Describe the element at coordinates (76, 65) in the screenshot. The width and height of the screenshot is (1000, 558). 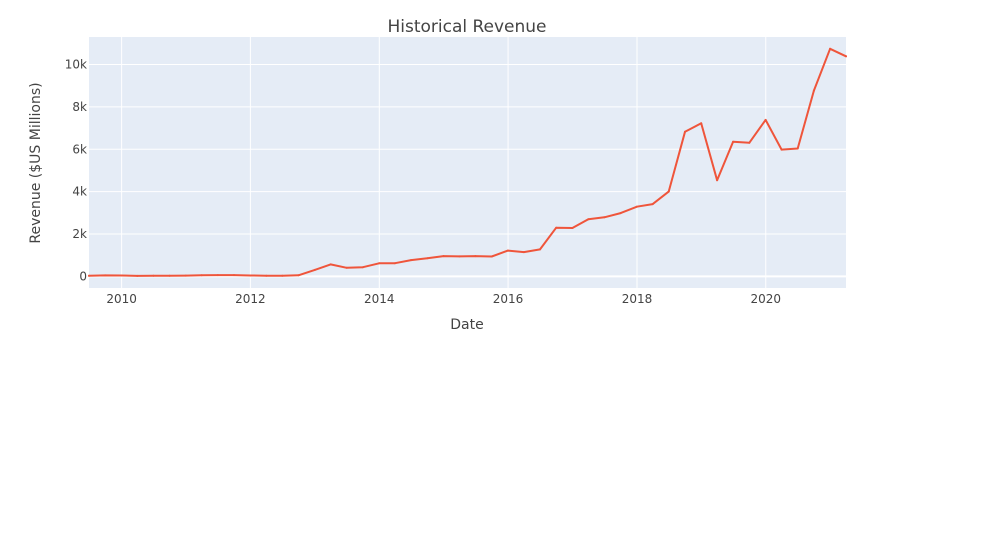
I see `y-tick-label: 10k` at that location.